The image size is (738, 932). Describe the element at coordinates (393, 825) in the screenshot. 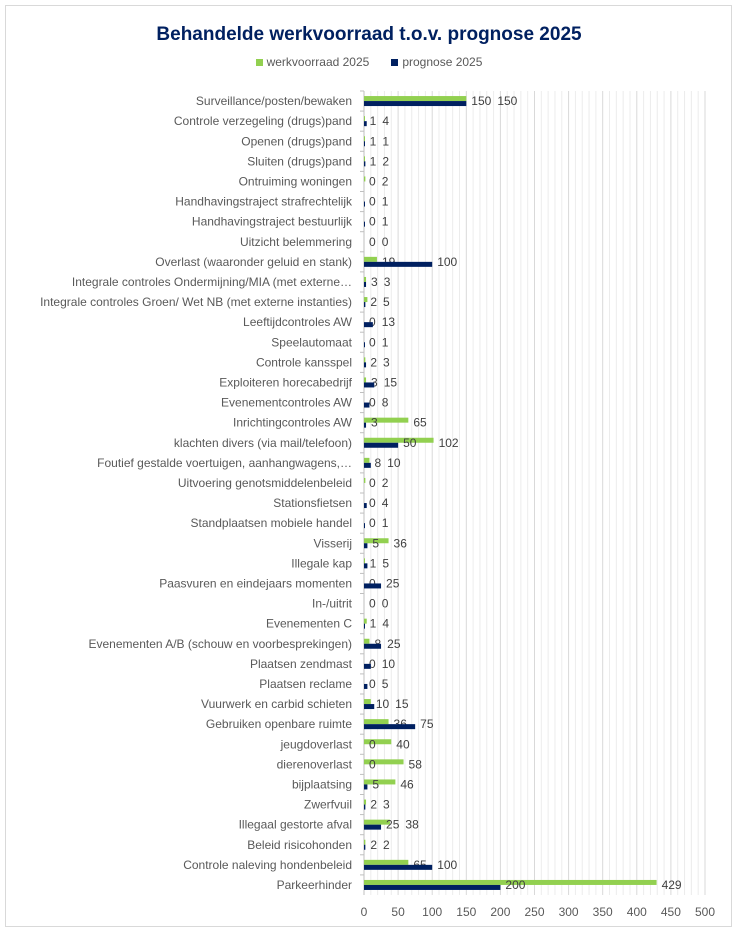

I see `data-label-prognose: 25` at that location.